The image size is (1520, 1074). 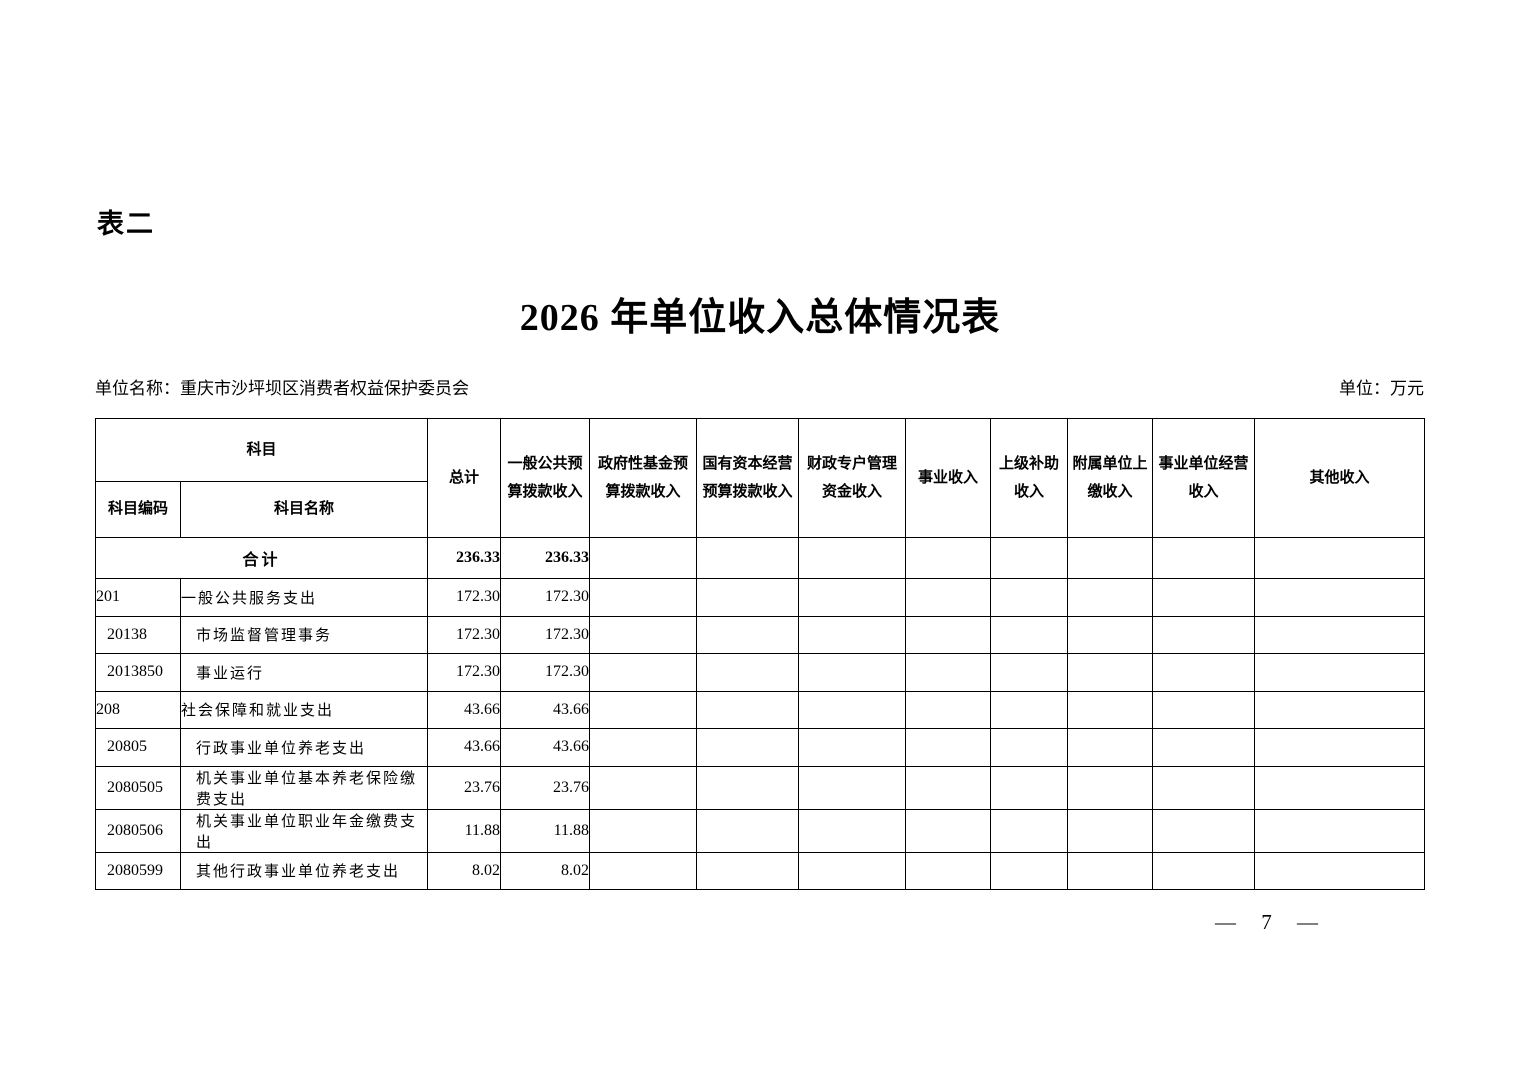 I want to click on row-code: 20138, so click(x=138, y=634).